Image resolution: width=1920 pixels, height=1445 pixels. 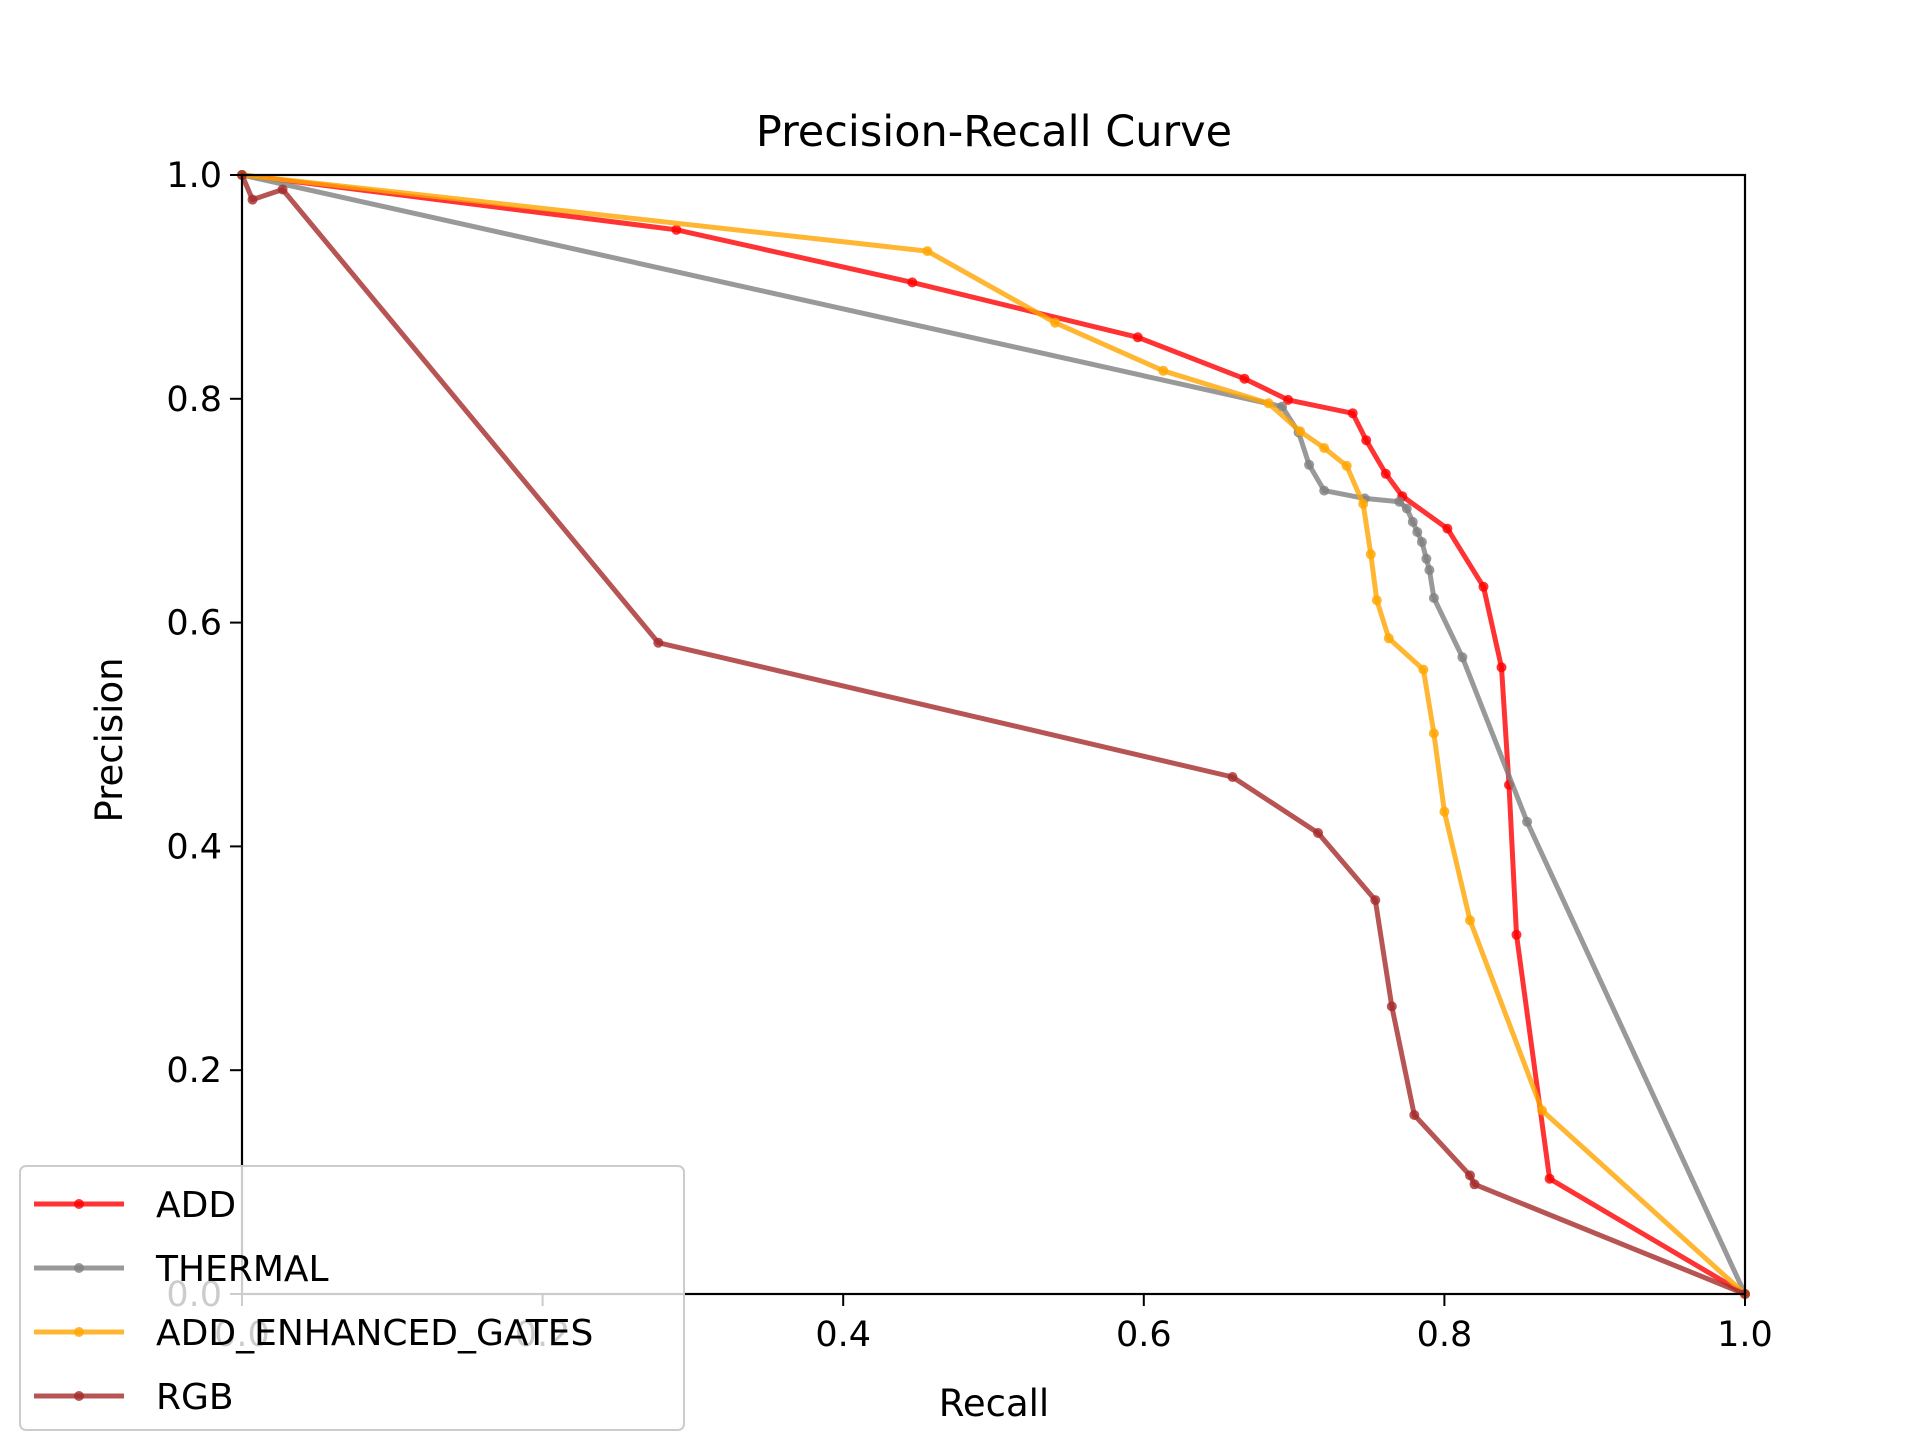 What do you see at coordinates (195, 1397) in the screenshot?
I see `legend-label: RGB` at bounding box center [195, 1397].